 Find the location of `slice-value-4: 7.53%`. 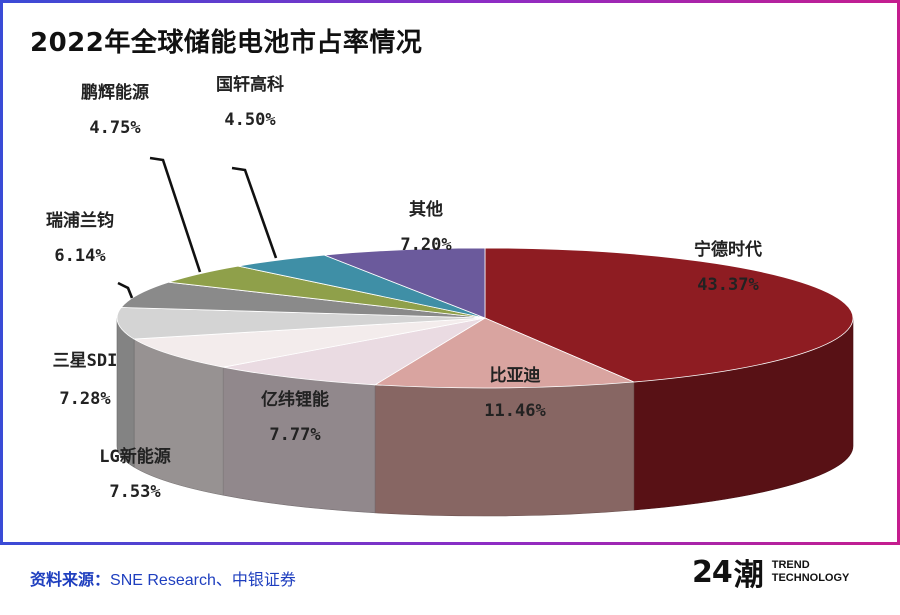

slice-value-4: 7.53% is located at coordinates (135, 492).